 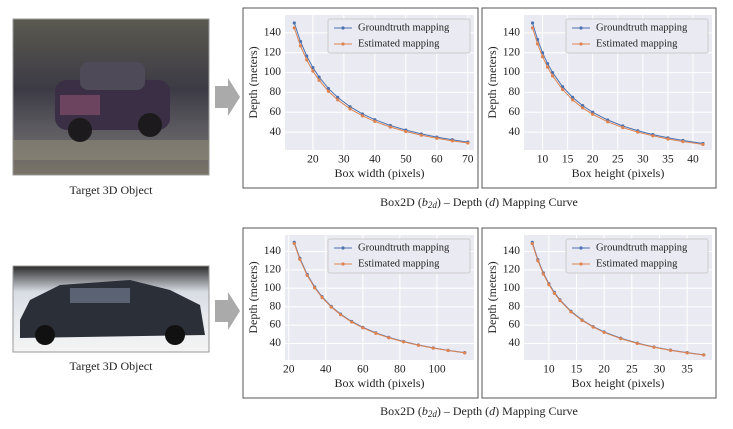 I want to click on x-tick-label: 50, so click(x=406, y=160).